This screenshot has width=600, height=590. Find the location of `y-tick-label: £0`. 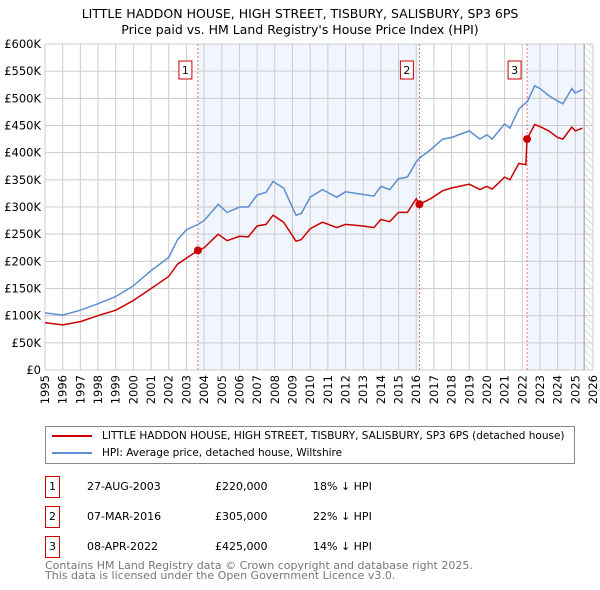

y-tick-label: £0 is located at coordinates (33, 370).